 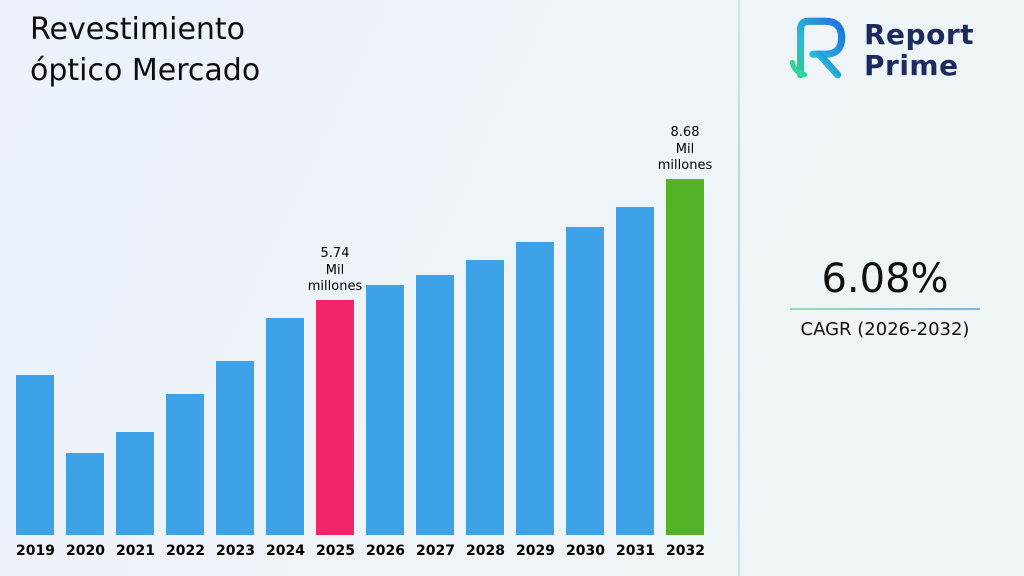 I want to click on bar-2021, so click(x=135, y=483).